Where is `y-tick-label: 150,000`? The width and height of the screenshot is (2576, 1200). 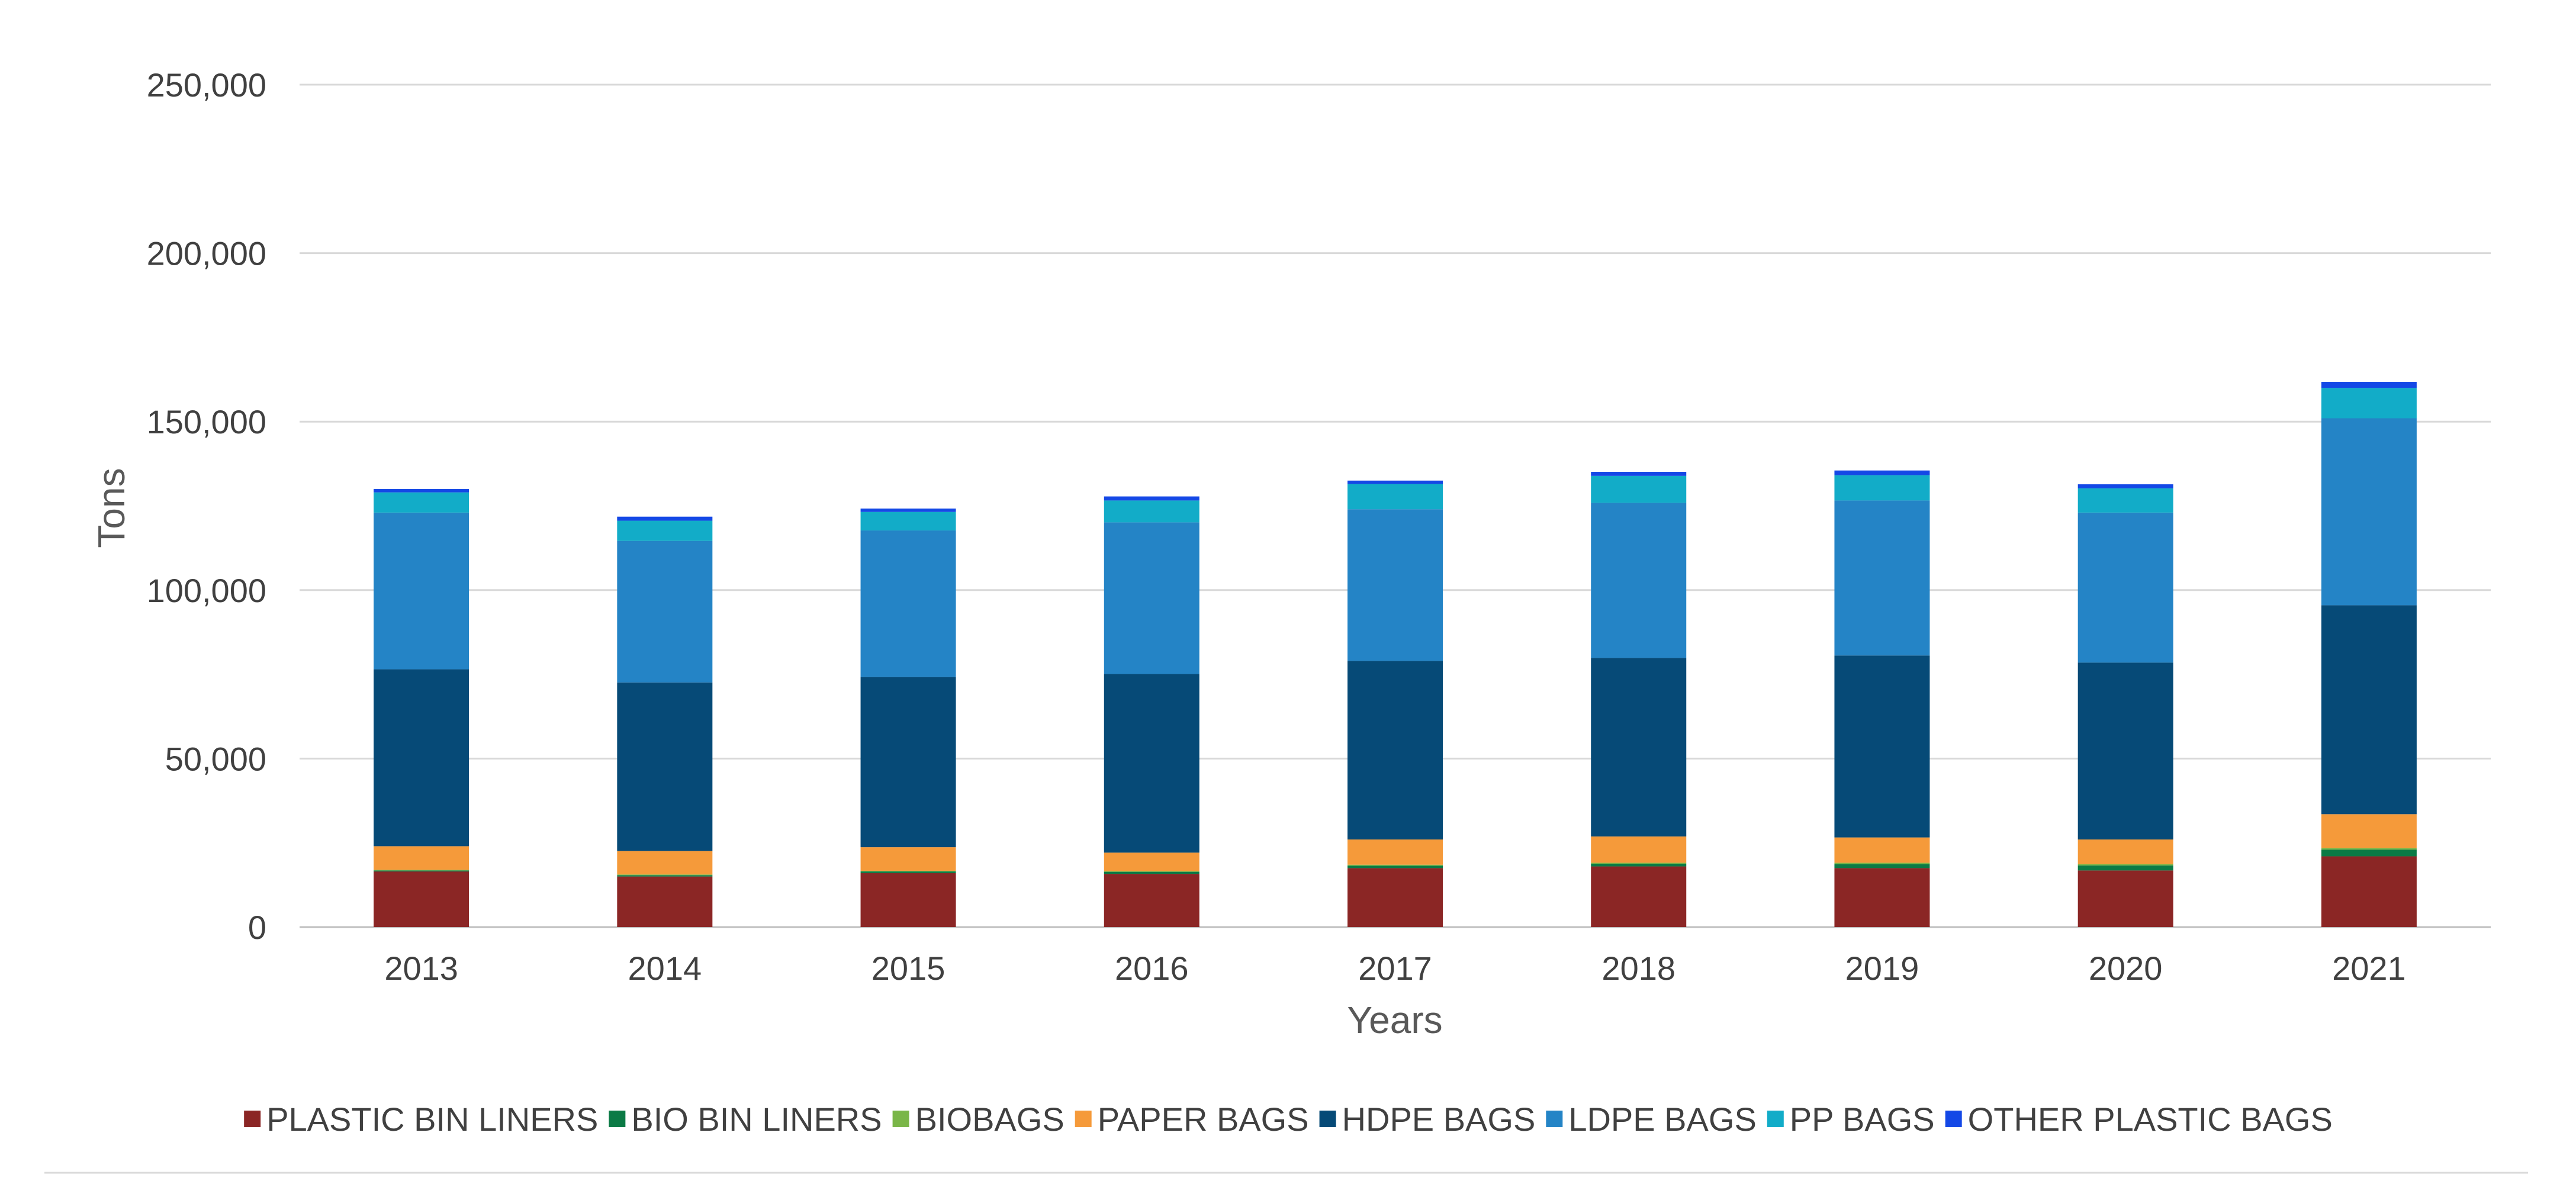 y-tick-label: 150,000 is located at coordinates (207, 421).